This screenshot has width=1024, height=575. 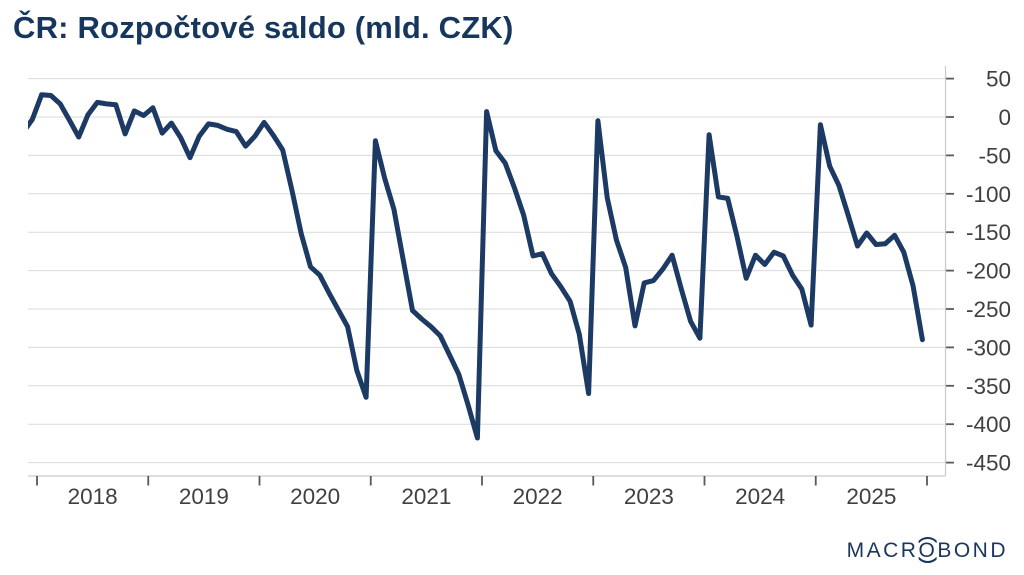 What do you see at coordinates (93, 496) in the screenshot?
I see `x-tick-label-2018: 2018` at bounding box center [93, 496].